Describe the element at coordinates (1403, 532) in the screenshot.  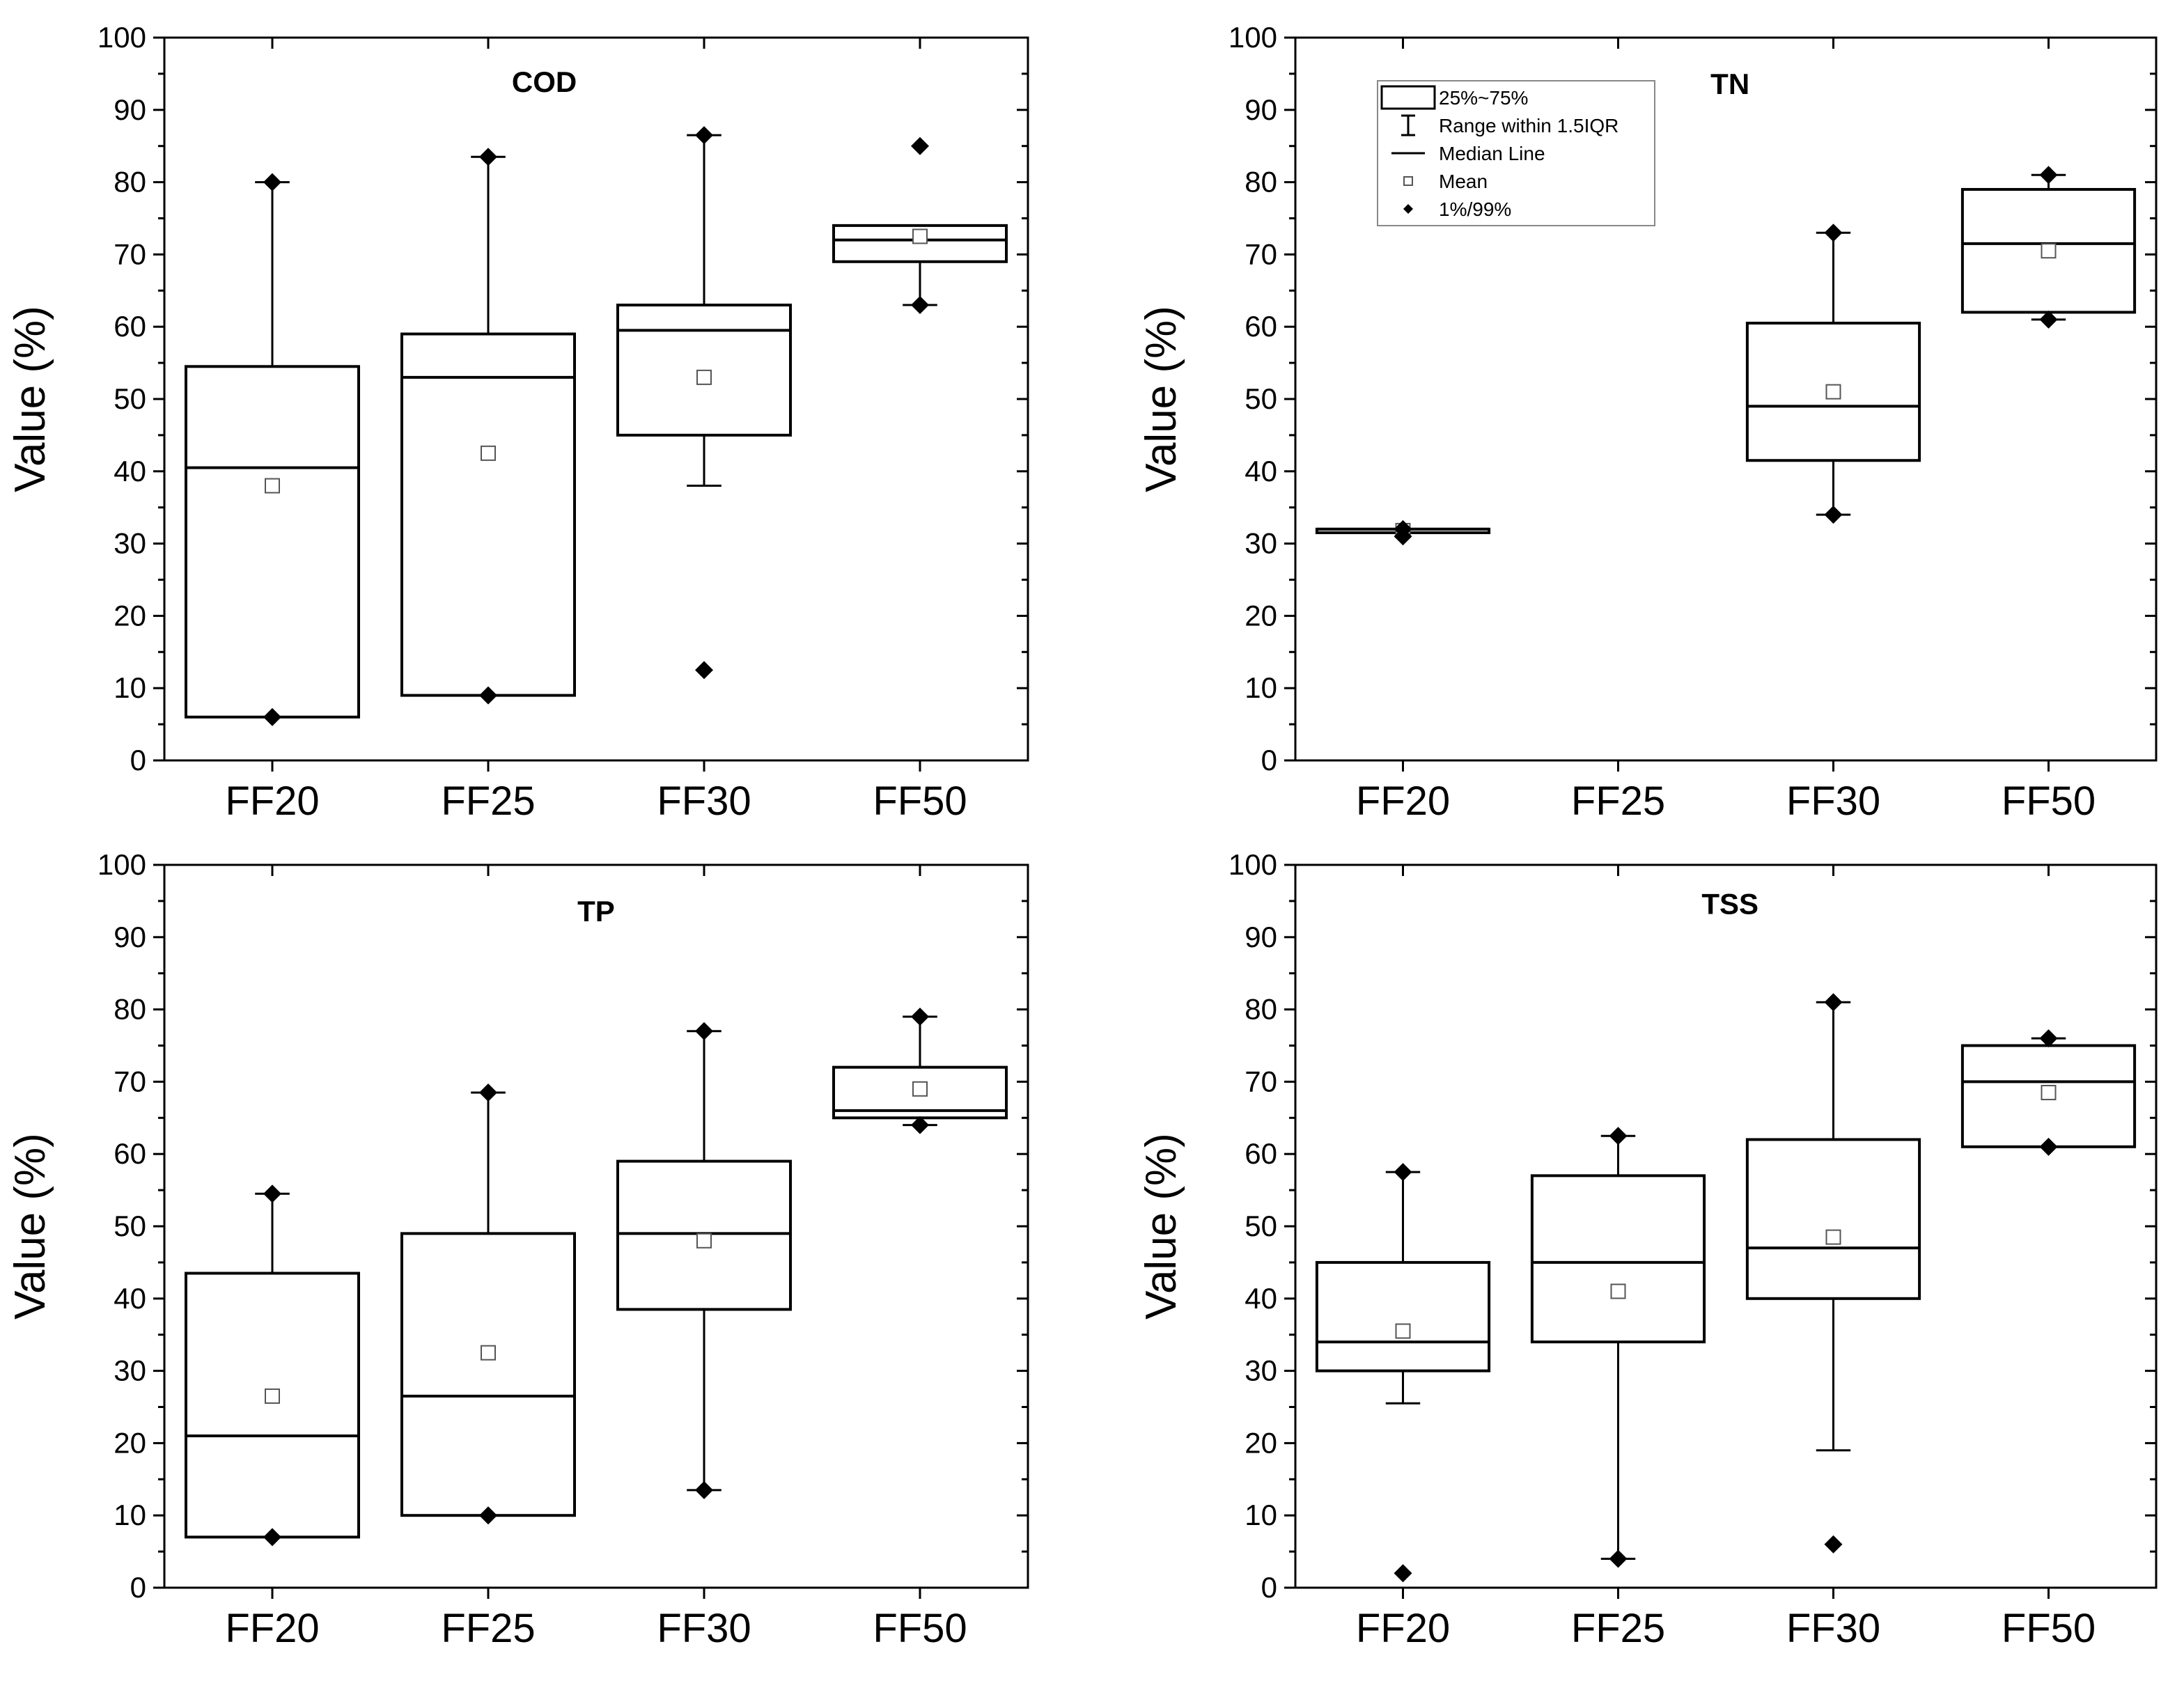
I see `box-ff20` at that location.